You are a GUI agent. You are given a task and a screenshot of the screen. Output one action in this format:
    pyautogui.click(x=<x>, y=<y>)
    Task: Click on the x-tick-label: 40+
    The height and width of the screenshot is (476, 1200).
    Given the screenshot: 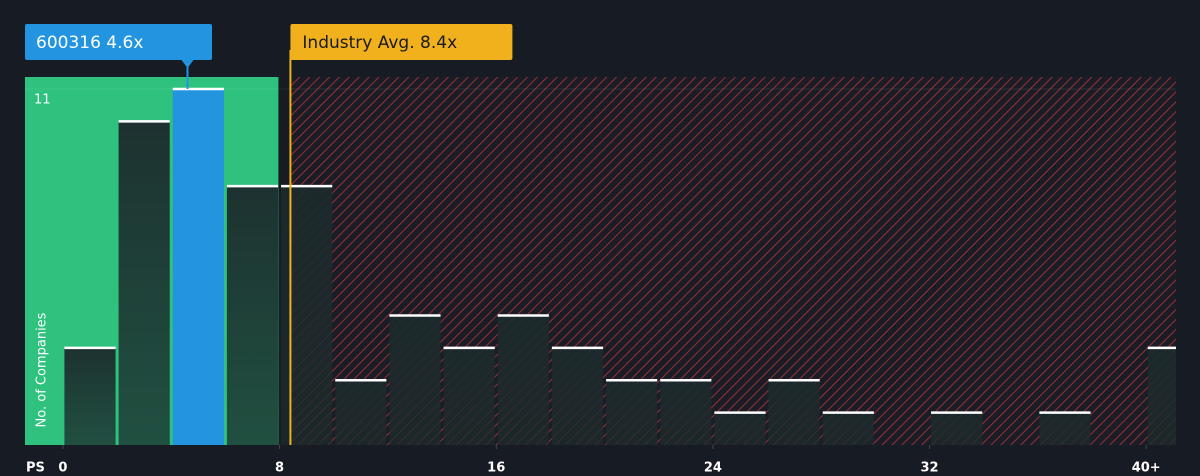 What is the action you would take?
    pyautogui.click(x=1146, y=468)
    